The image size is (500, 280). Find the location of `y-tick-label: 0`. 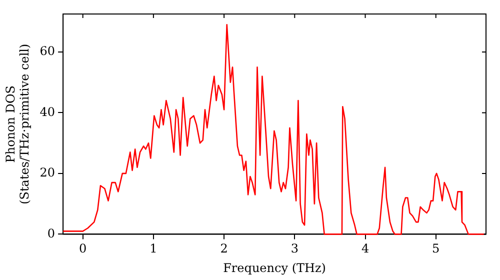

y-tick-label: 0 is located at coordinates (51, 233).